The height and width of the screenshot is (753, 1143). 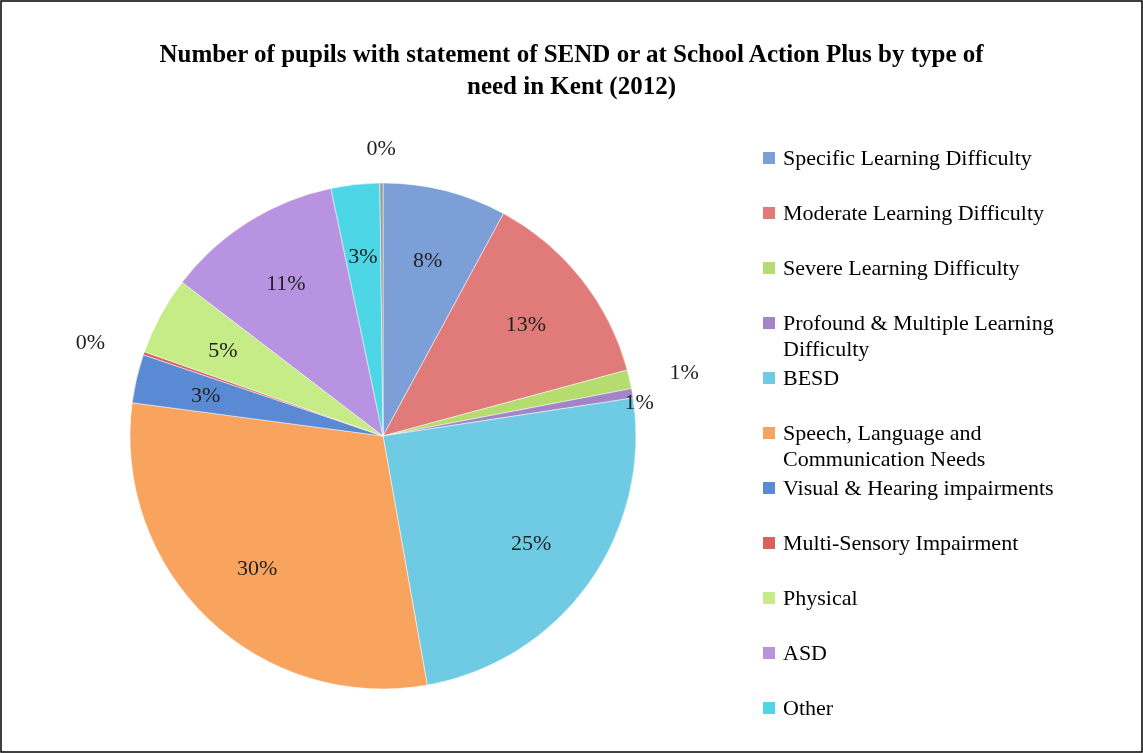 What do you see at coordinates (428, 260) in the screenshot?
I see `data-label: 8%` at bounding box center [428, 260].